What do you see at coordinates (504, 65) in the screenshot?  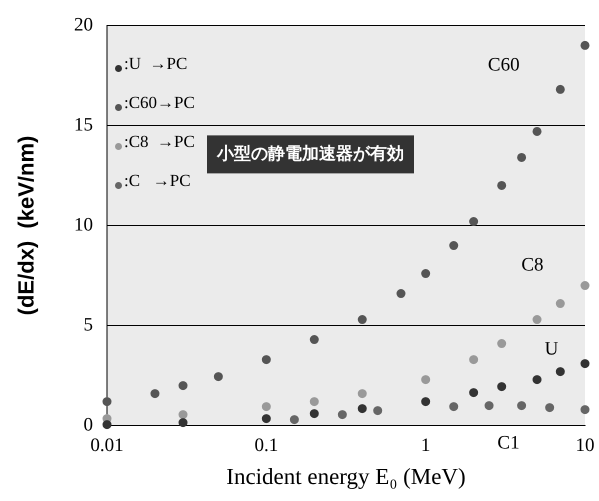 I see `annotation: C60` at bounding box center [504, 65].